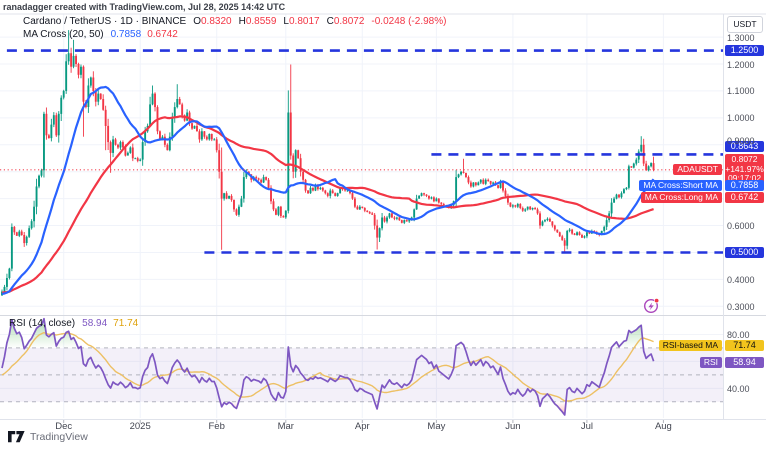 The image size is (766, 452). Describe the element at coordinates (286, 21) in the screenshot. I see `low-label: L` at that location.